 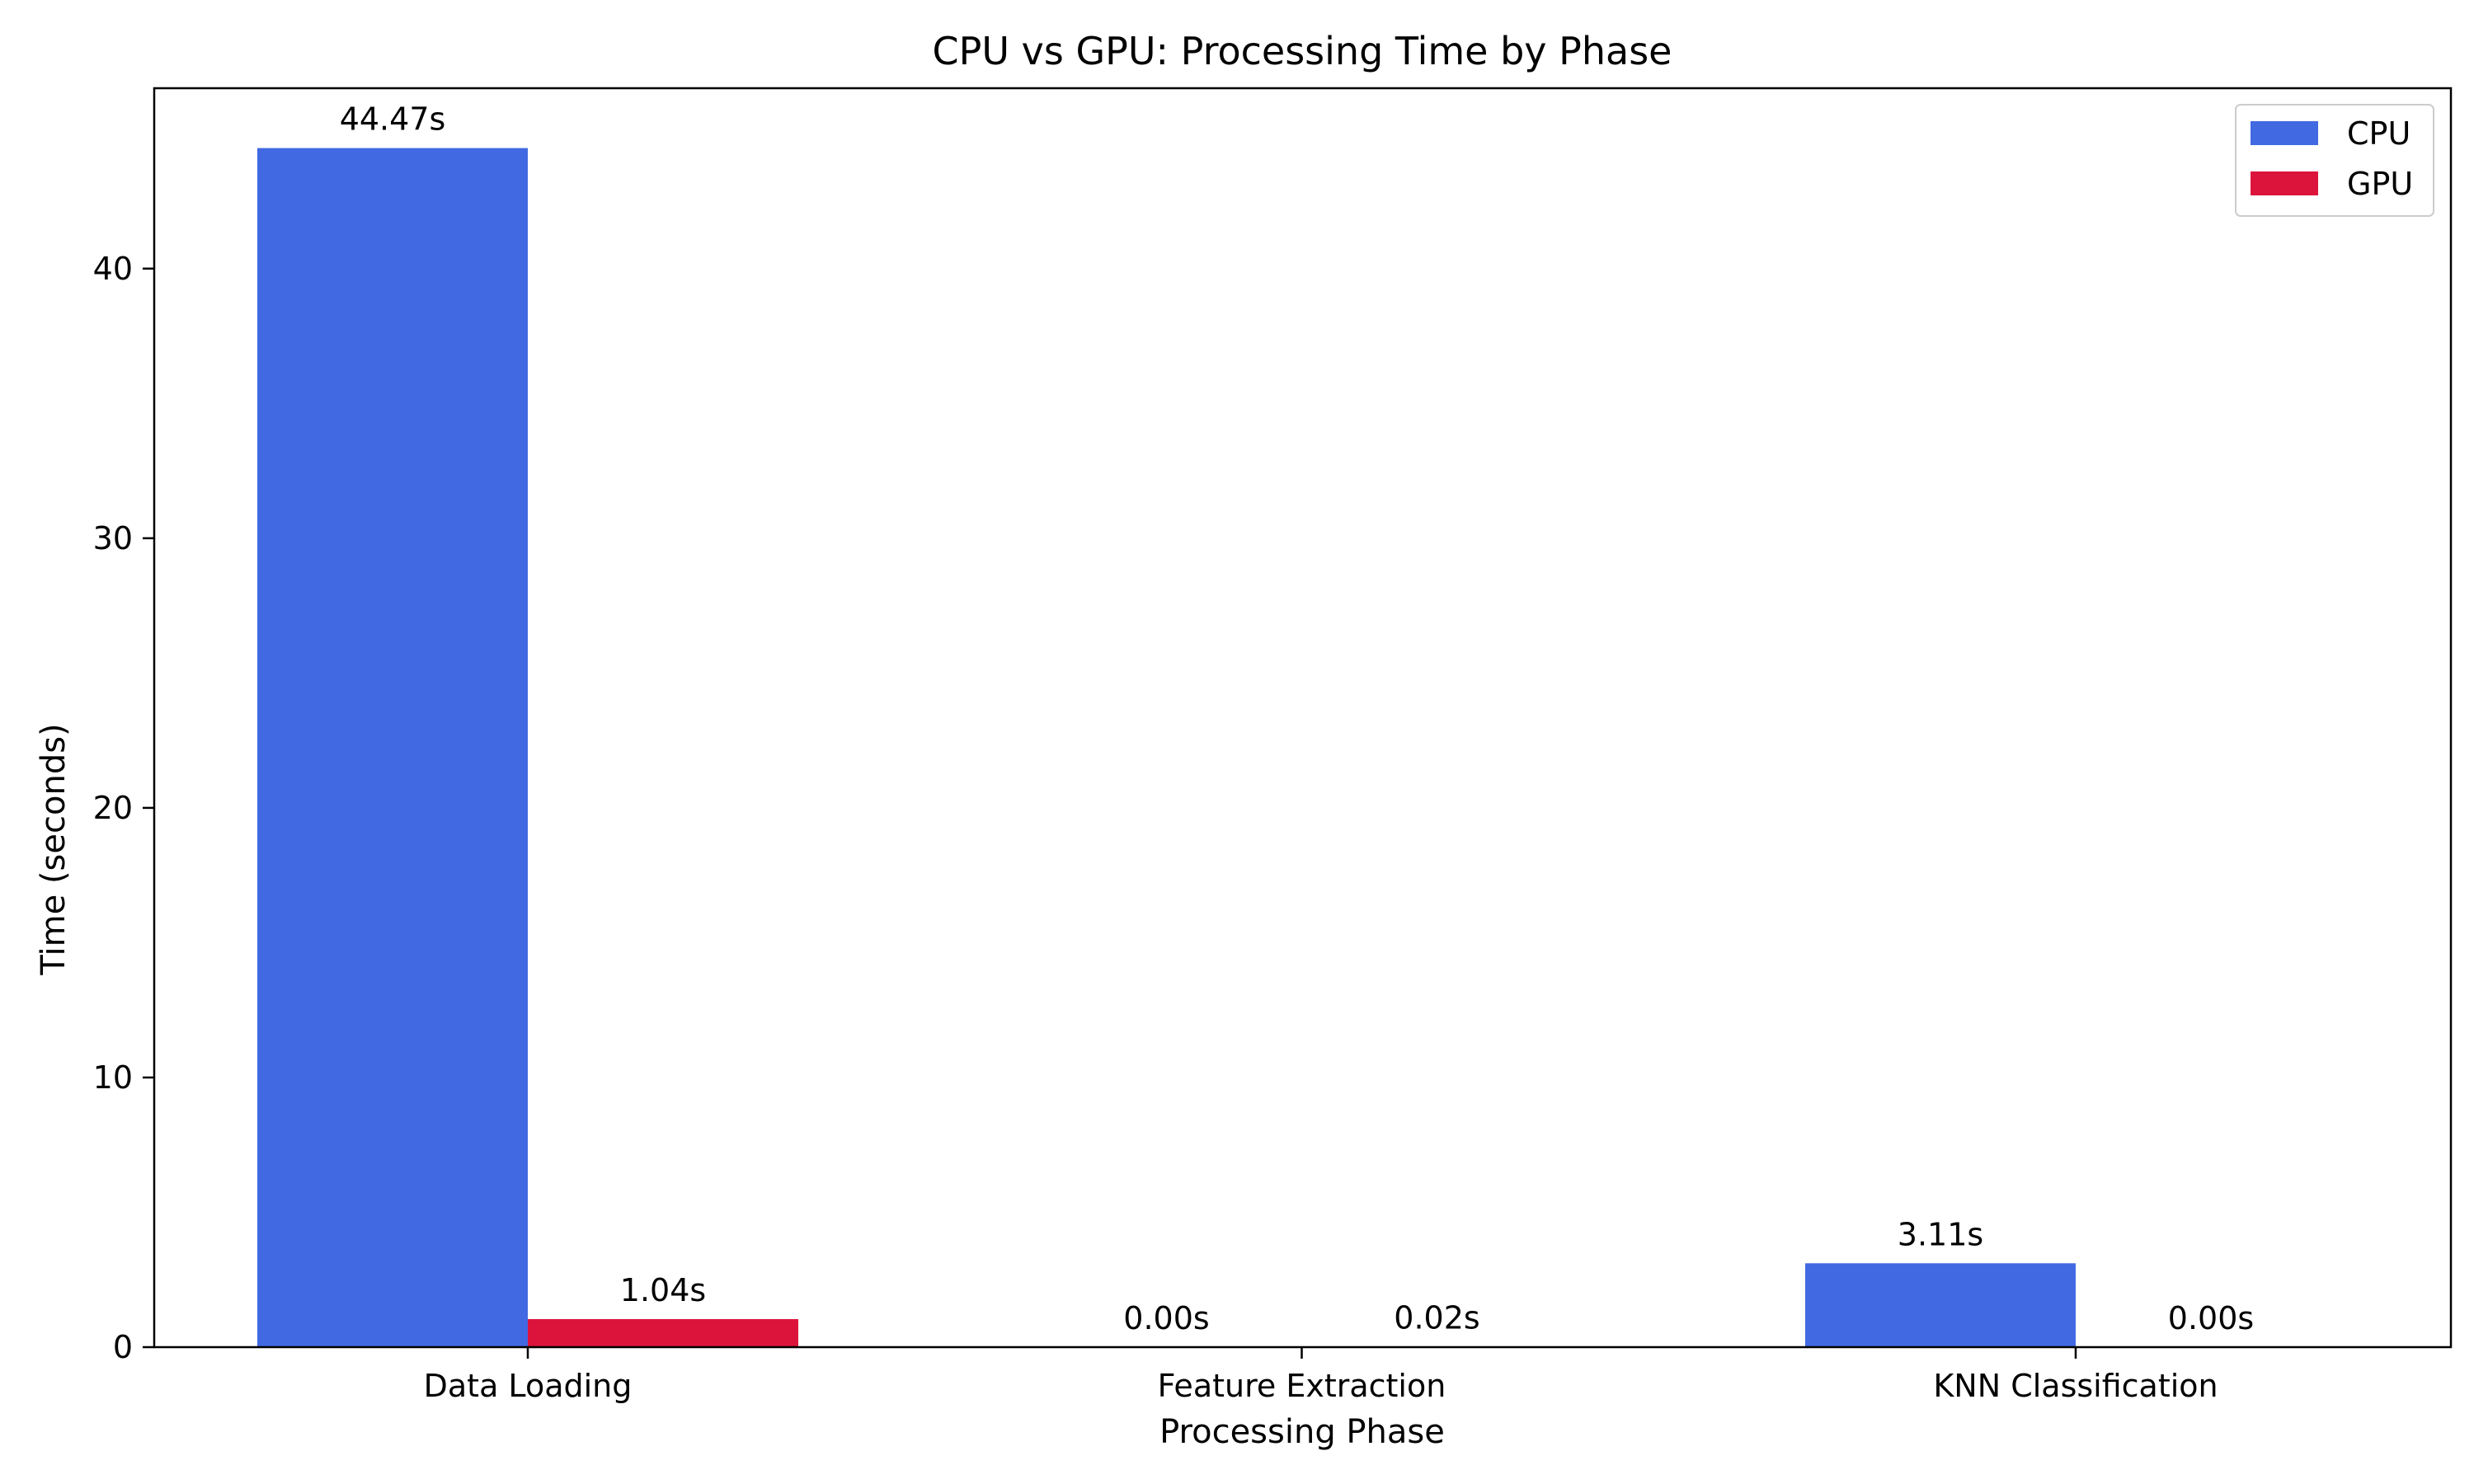 I want to click on legend: CPU GPU, so click(x=2334, y=160).